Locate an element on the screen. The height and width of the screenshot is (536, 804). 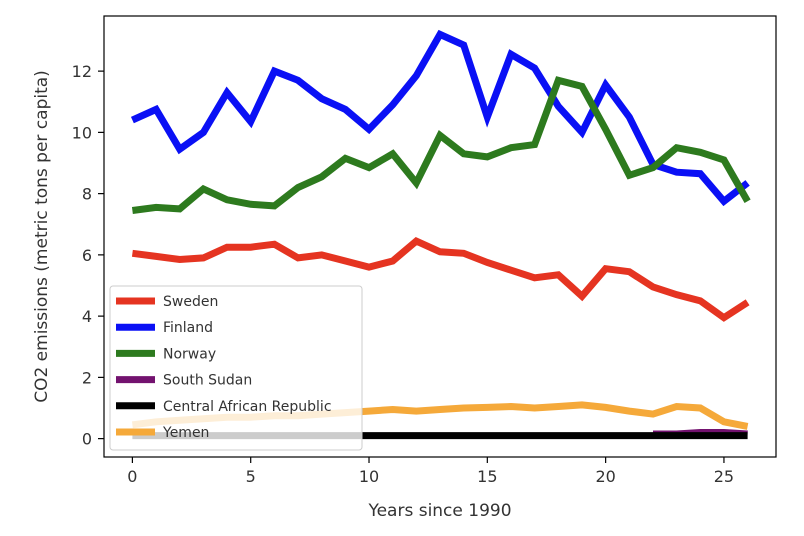
legend-label: Finland is located at coordinates (188, 328).